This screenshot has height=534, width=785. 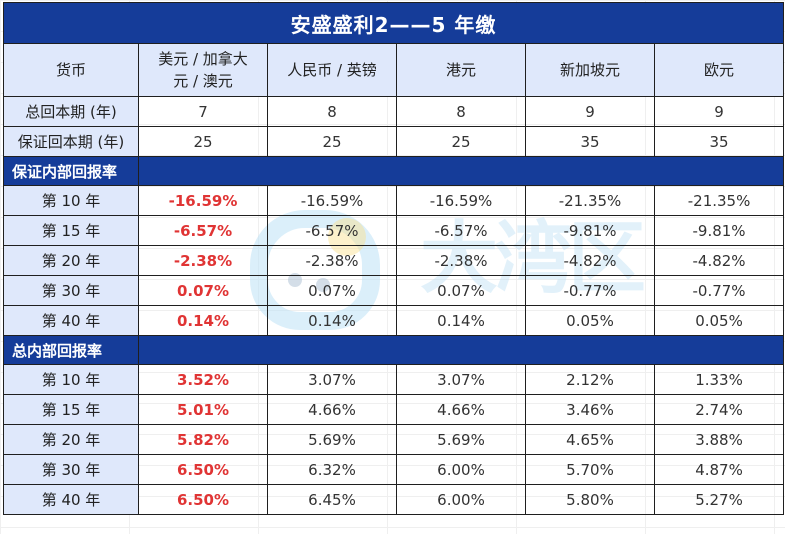 I want to click on currency-header-row: 货币 美元 / 加拿大元 / 澳元 人民币 / 英镑 港元 新加坡元 欧元, so click(x=394, y=70).